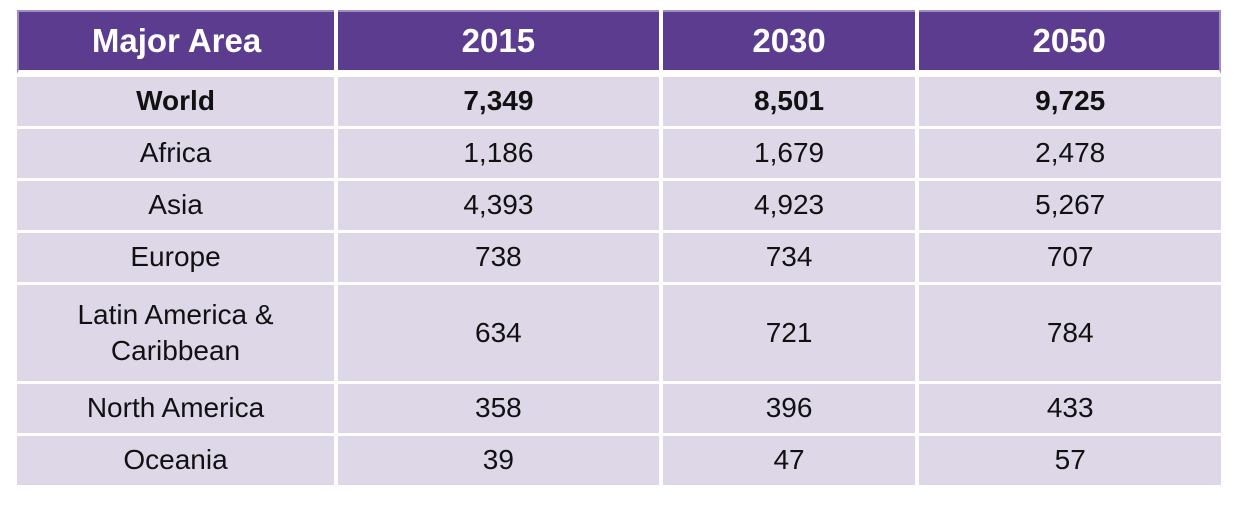  What do you see at coordinates (498, 333) in the screenshot?
I see `cell-latin-america-2015: 634` at bounding box center [498, 333].